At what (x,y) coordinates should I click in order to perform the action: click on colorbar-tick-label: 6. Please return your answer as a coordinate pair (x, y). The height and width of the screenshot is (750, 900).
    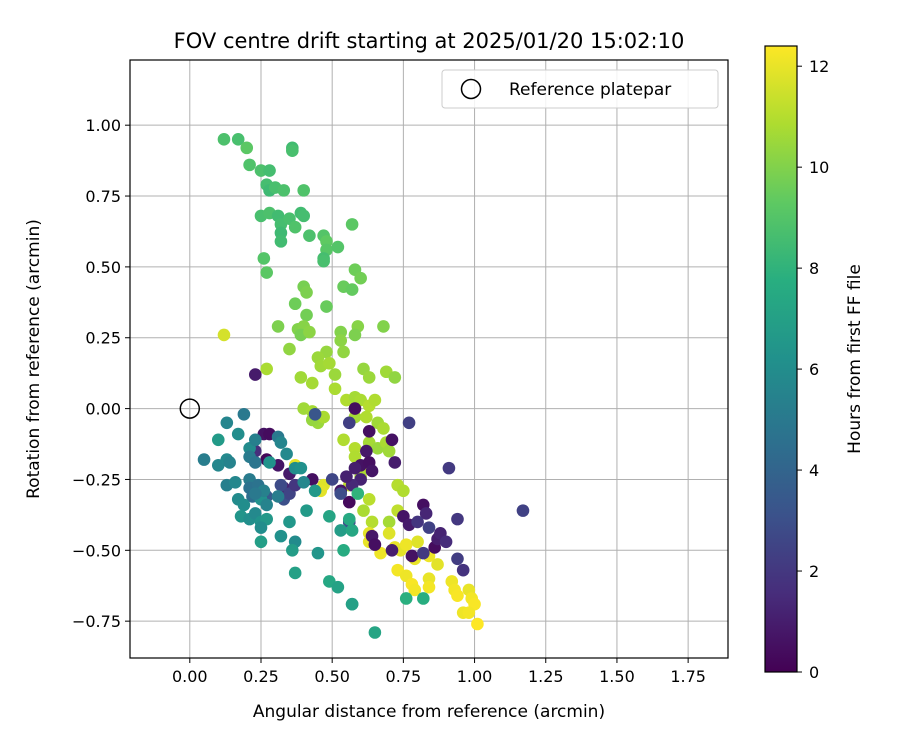
    Looking at the image, I should click on (814, 369).